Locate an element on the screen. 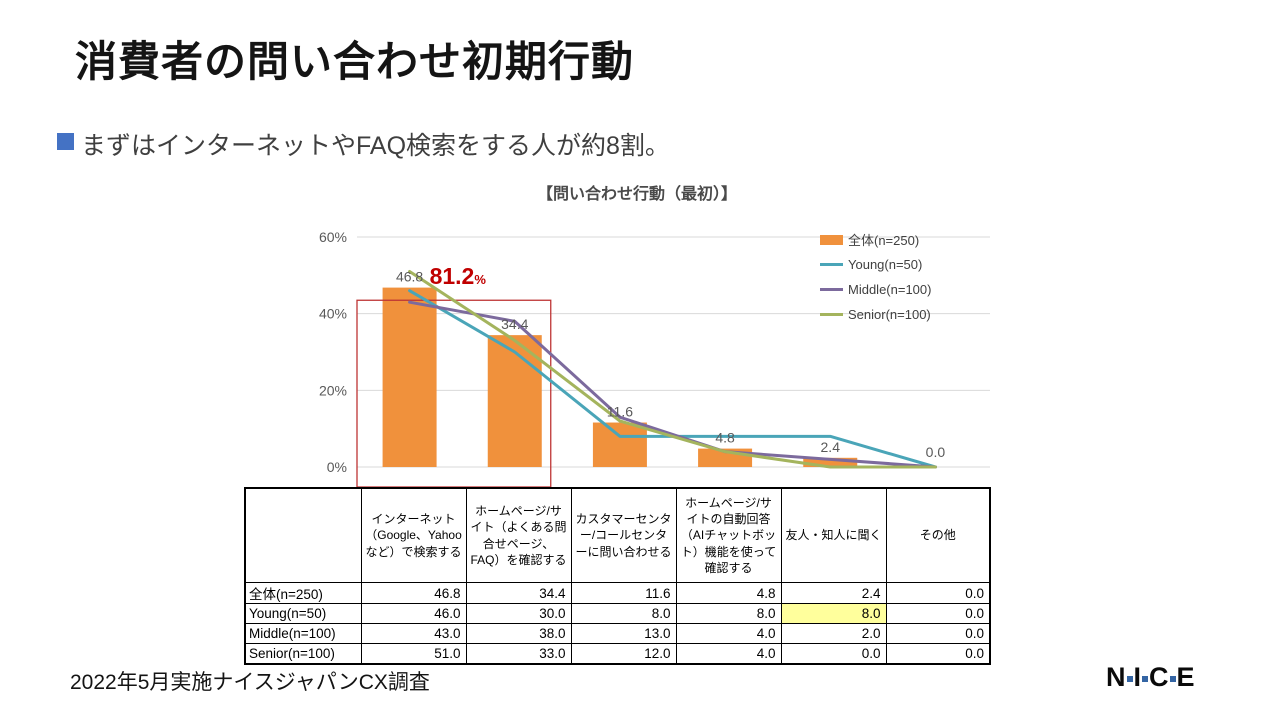 The image size is (1280, 720). subtitle: まずはインターネットやFAQ検索をする人が約8割。 is located at coordinates (363, 144).